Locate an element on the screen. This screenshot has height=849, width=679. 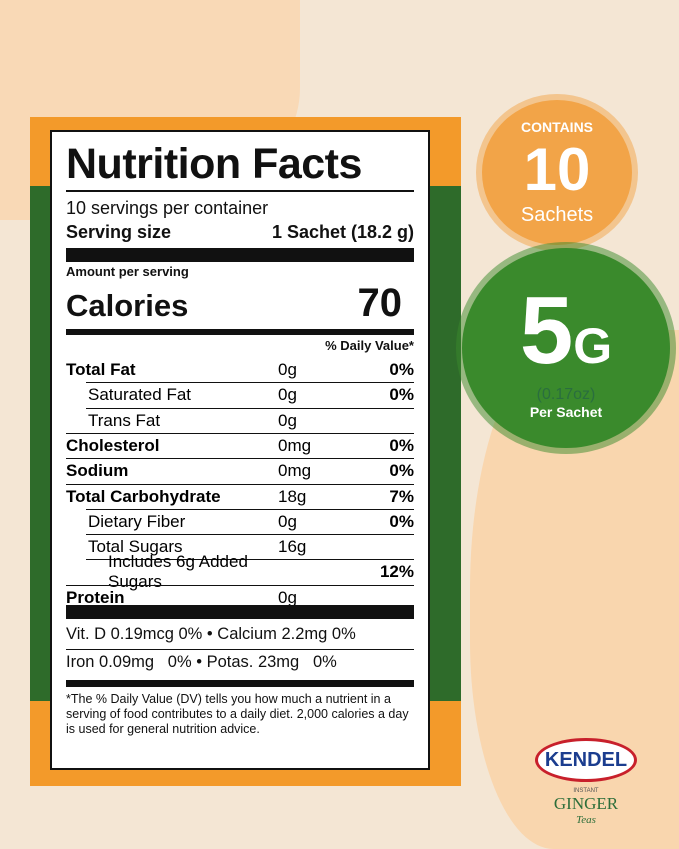
nutrient-dv: 7% is located at coordinates (401, 496).